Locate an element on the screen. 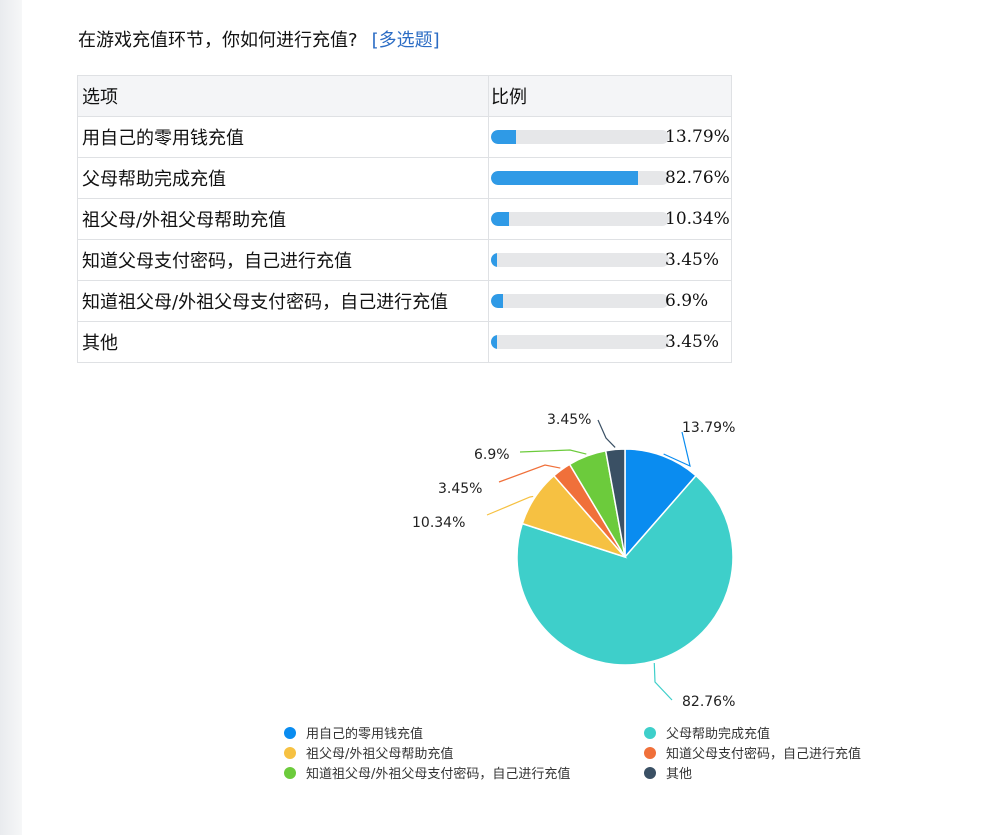 The image size is (1000, 835). legend-label: 用自己的零用钱充值 is located at coordinates (365, 734).